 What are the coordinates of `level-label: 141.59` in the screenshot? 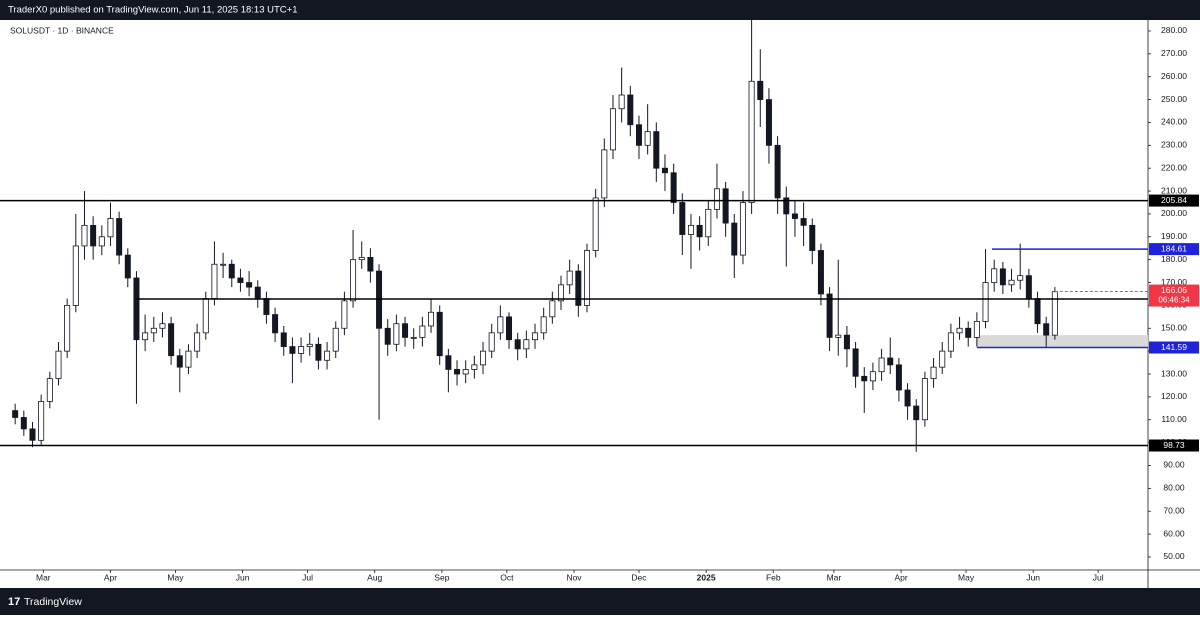 It's located at (1174, 347).